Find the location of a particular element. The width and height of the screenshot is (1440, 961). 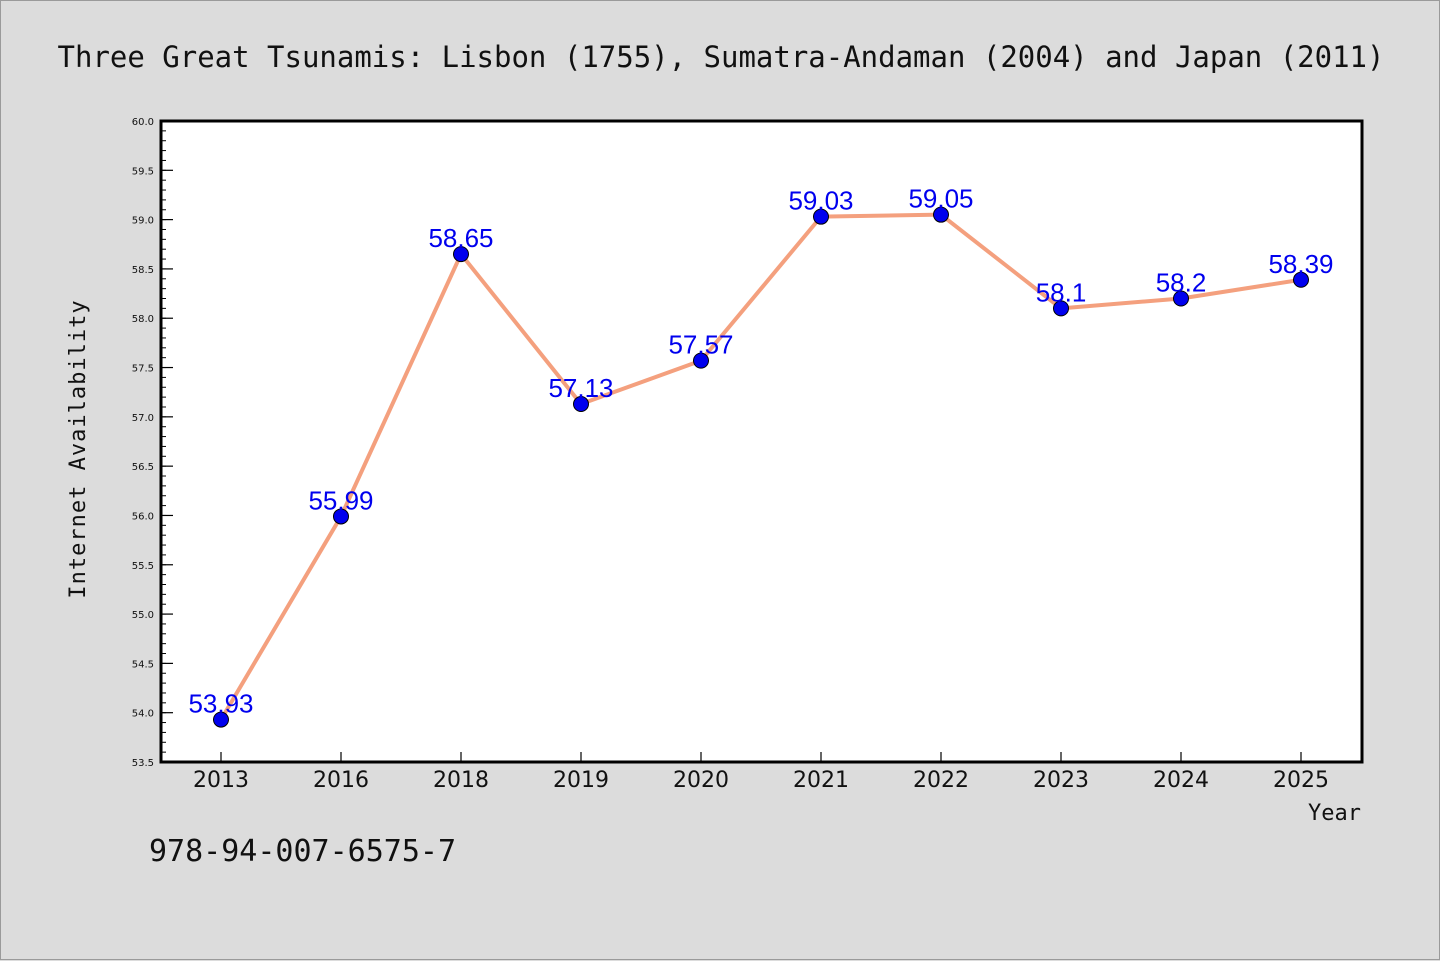

y-tick-label: 59.0 is located at coordinates (143, 221).